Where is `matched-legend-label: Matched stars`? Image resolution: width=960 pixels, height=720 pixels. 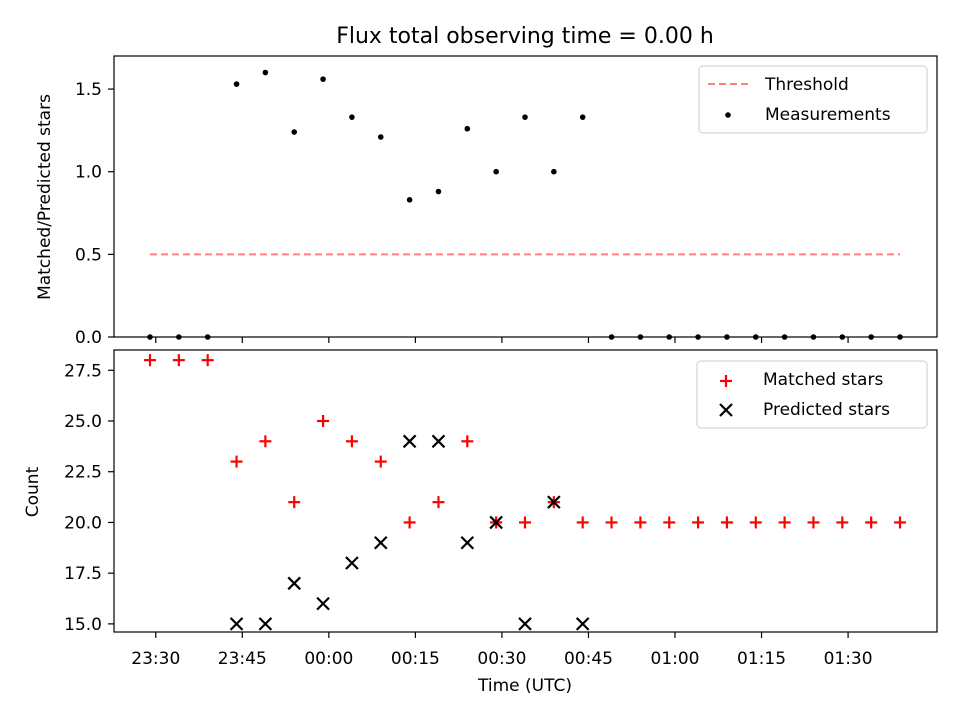 matched-legend-label: Matched stars is located at coordinates (823, 380).